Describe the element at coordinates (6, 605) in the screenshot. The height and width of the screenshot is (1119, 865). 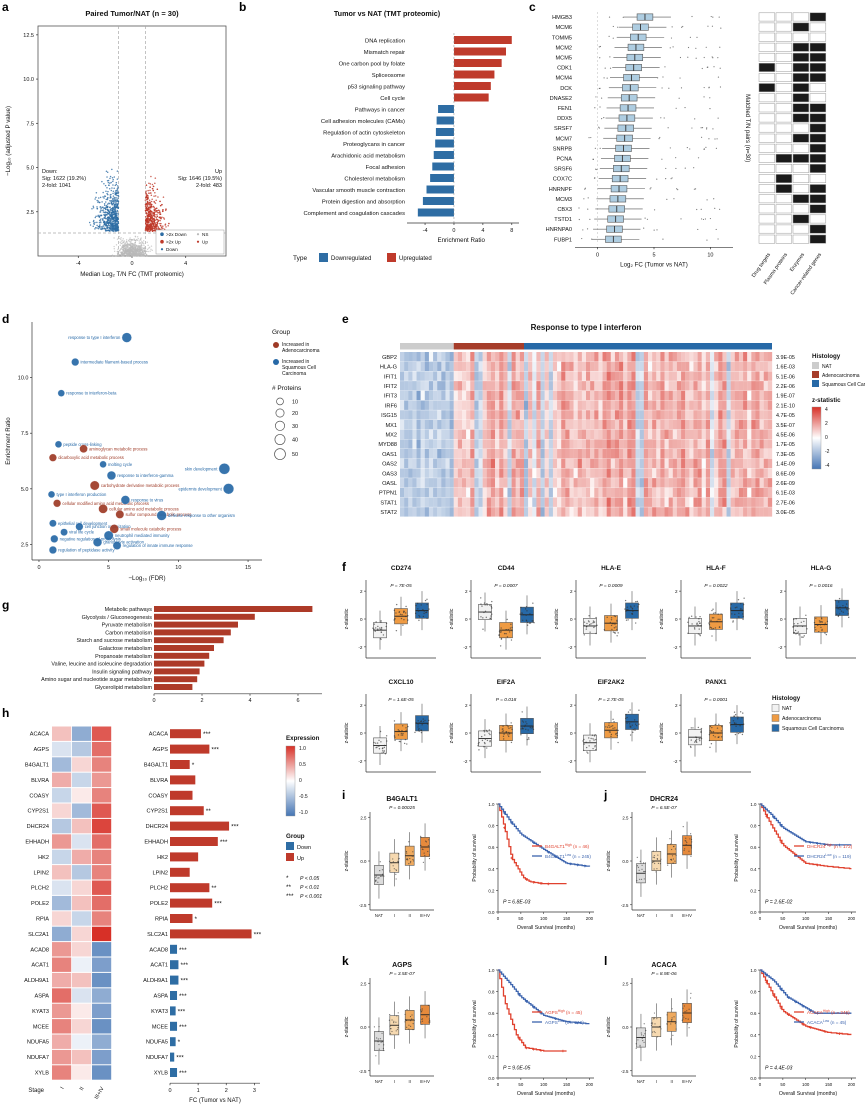
I see `panel-g-letter: g` at that location.